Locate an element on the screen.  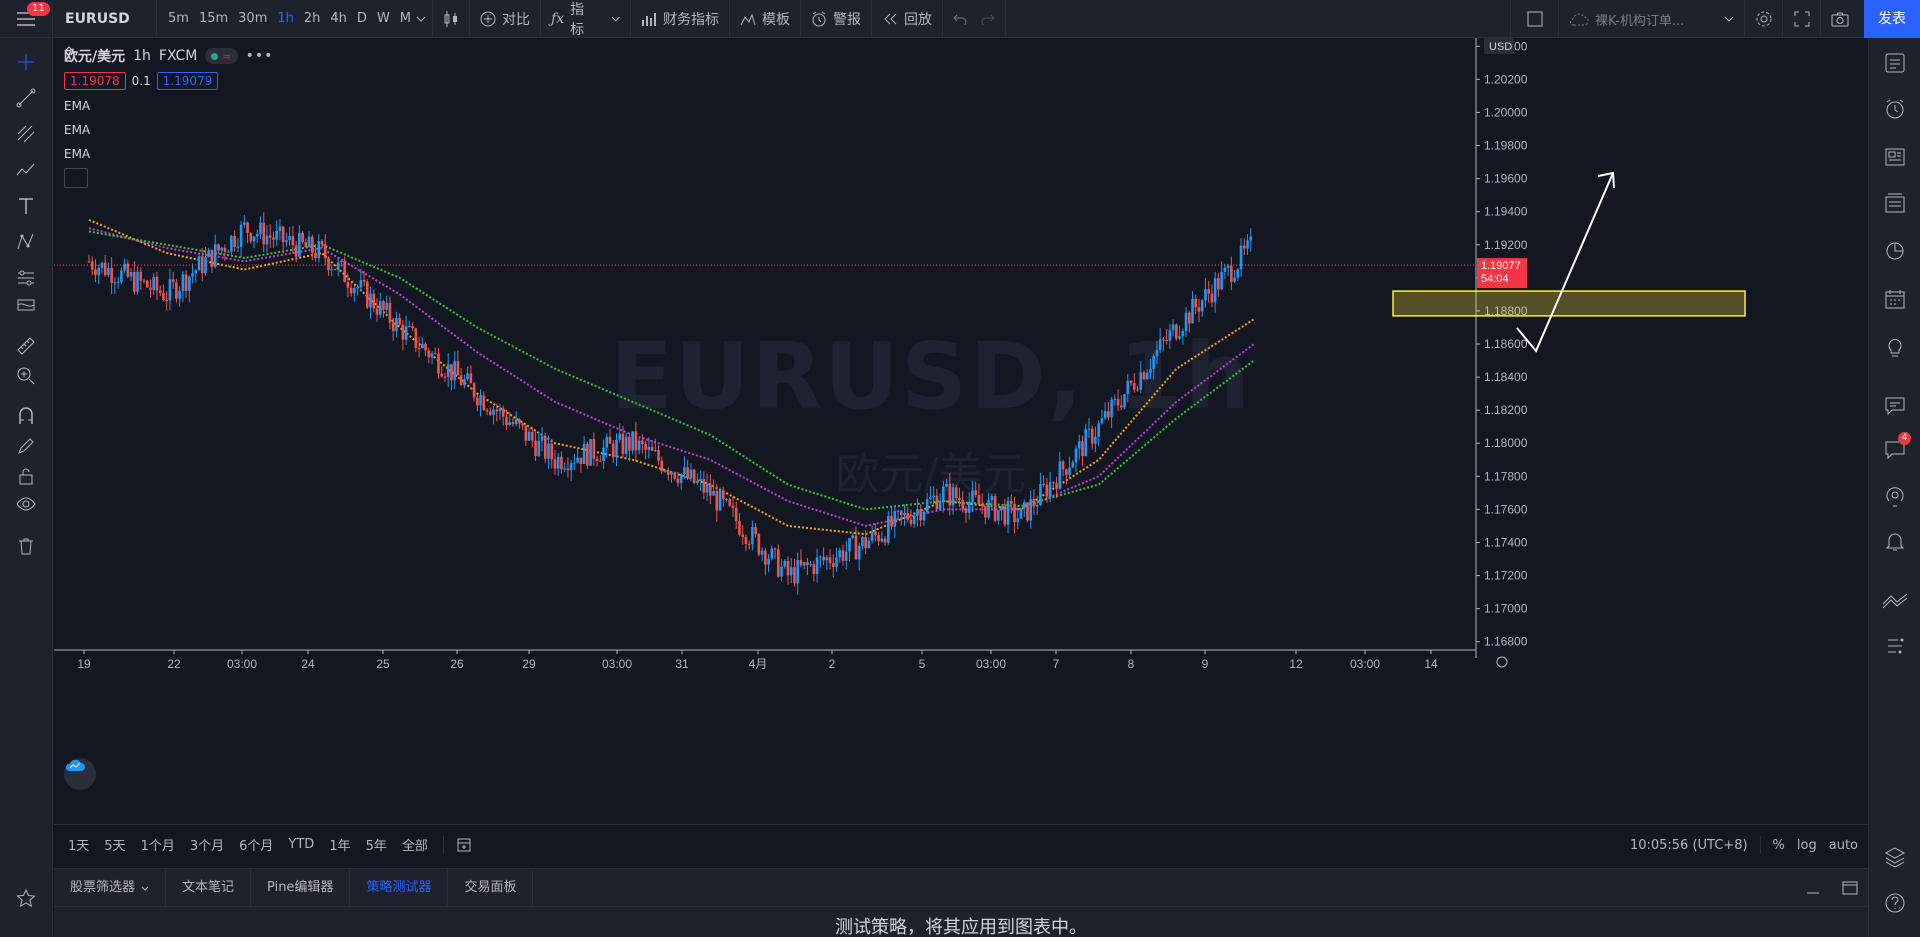
range-5y: 5年 is located at coordinates (376, 846).